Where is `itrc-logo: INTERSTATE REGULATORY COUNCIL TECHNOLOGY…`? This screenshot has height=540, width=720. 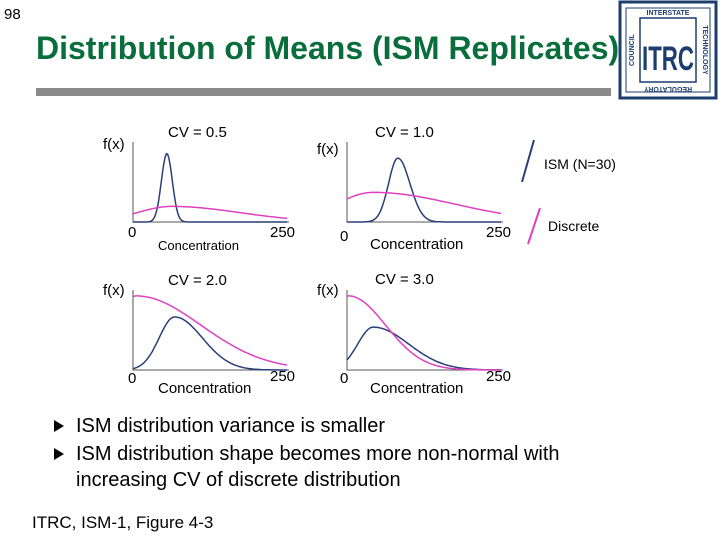
itrc-logo: INTERSTATE REGULATORY COUNCIL TECHNOLOGY… is located at coordinates (668, 50).